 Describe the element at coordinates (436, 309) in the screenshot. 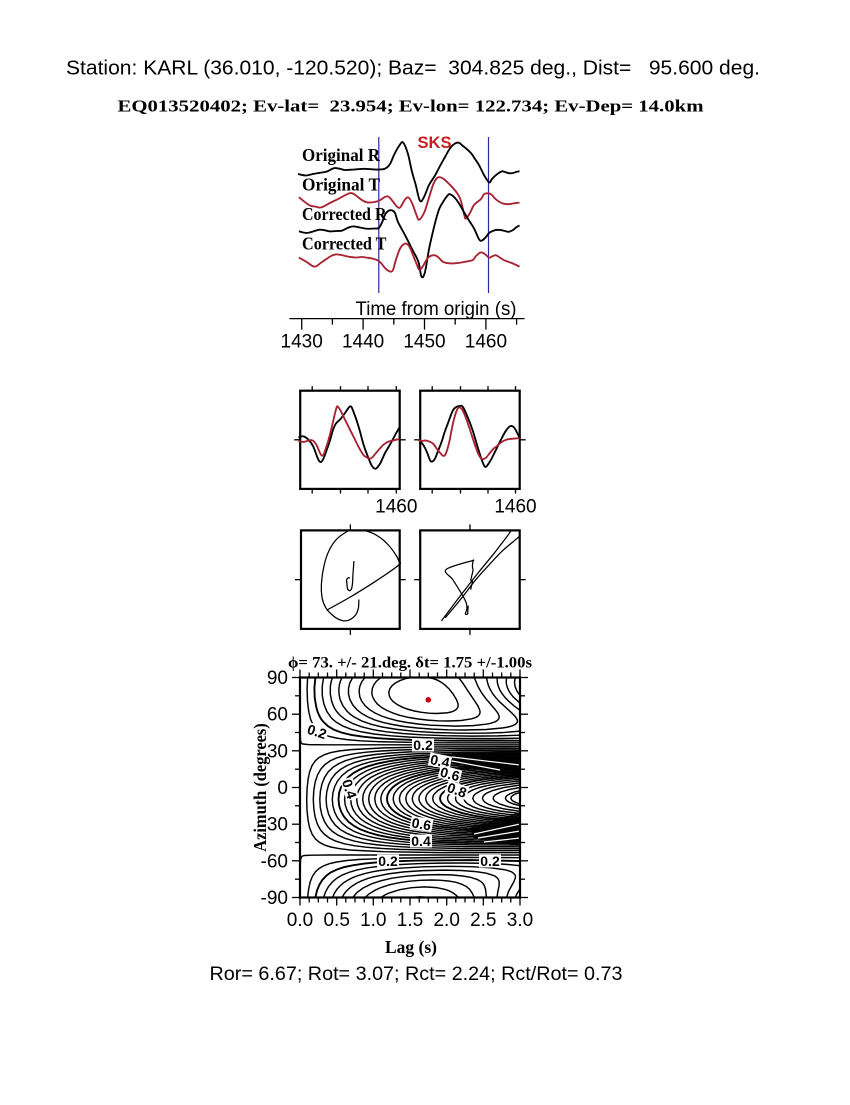

I see `svg-text: Time from origin (s)` at that location.